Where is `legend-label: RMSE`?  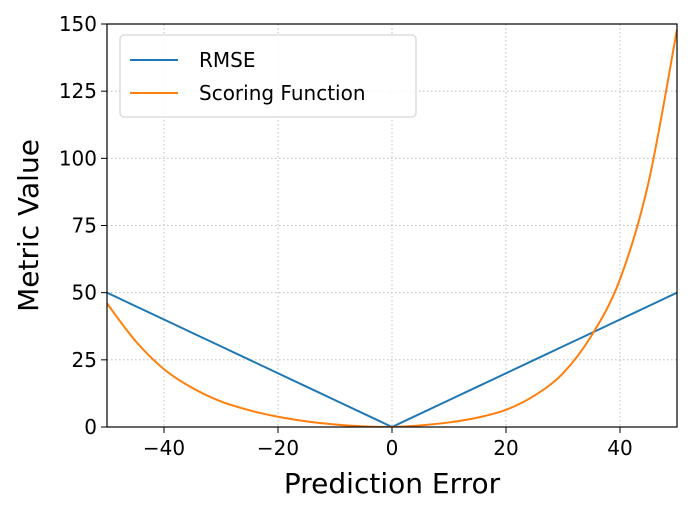
legend-label: RMSE is located at coordinates (227, 60).